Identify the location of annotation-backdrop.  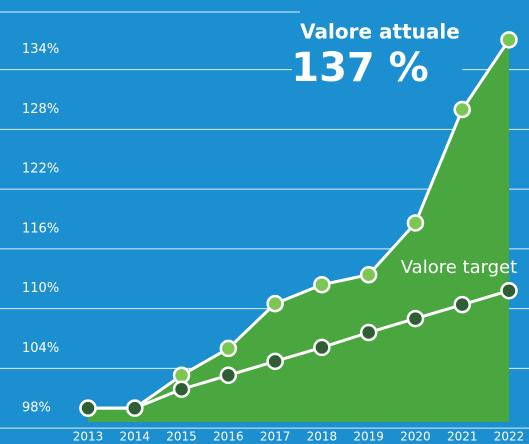
(377, 54).